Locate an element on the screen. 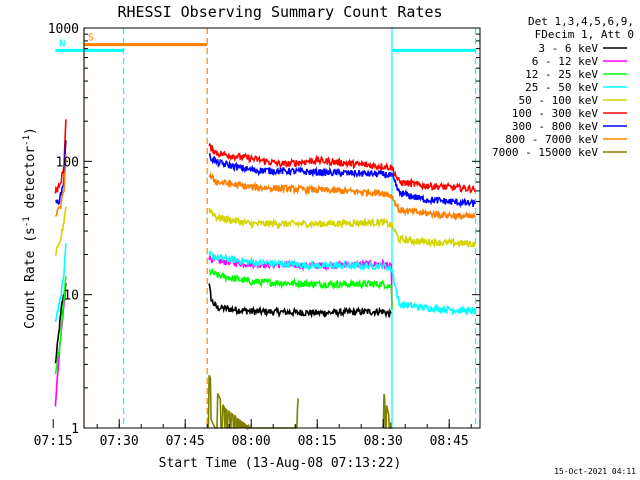 This screenshot has width=640, height=480. x-axis-label: Start Time (13-Aug-08 07:13:22) is located at coordinates (280, 463).